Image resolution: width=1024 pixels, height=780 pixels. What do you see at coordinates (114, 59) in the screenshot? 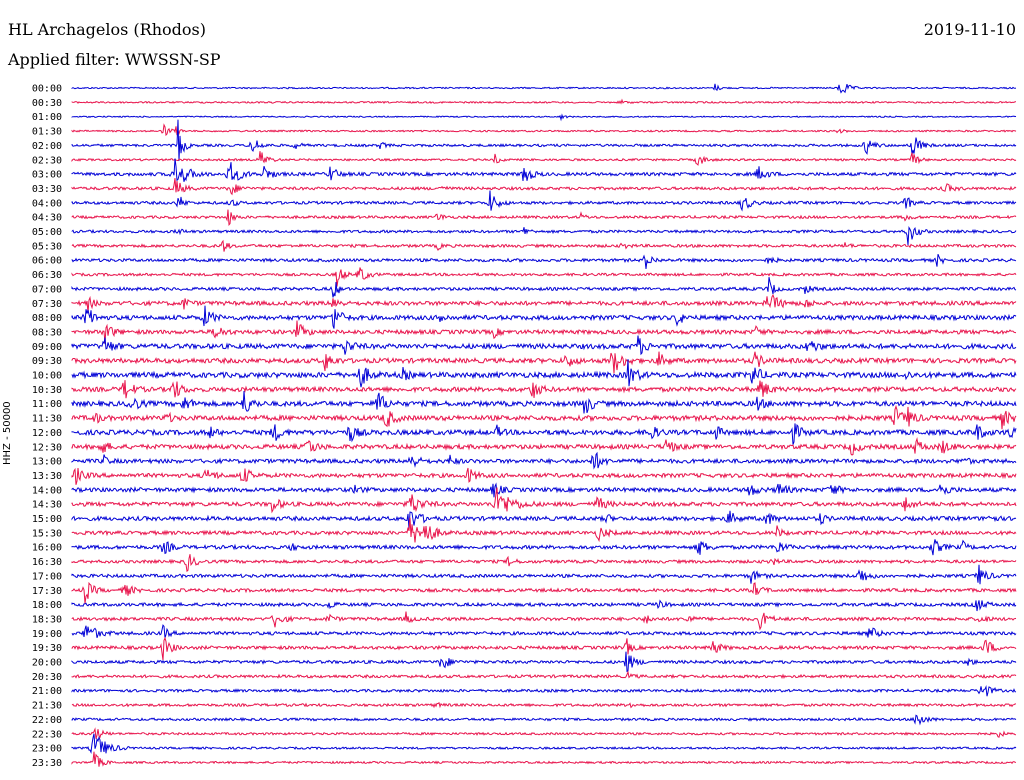
I see `filter-label: Applied filter: WWSSN-SP` at bounding box center [114, 59].